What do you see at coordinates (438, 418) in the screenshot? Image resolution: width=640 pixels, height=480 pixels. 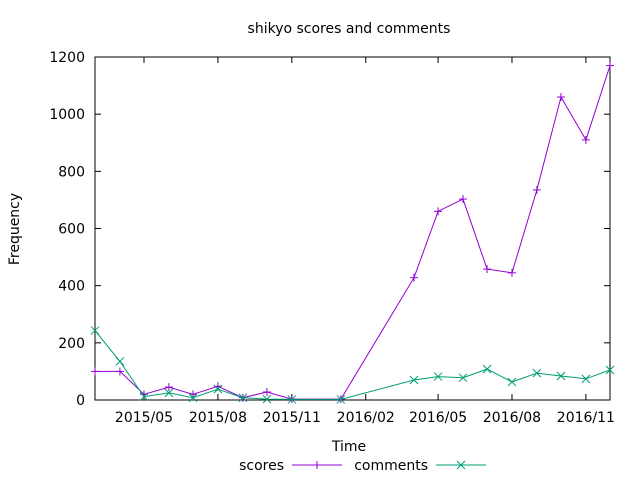 I see `x-tick-label: 2016/05` at bounding box center [438, 418].